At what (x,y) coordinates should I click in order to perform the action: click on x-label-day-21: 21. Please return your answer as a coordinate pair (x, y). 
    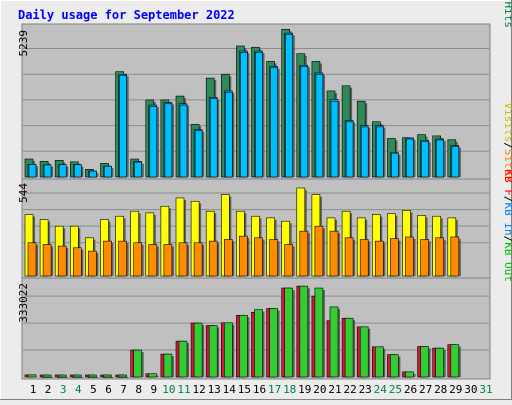
    Looking at the image, I should click on (334, 389).